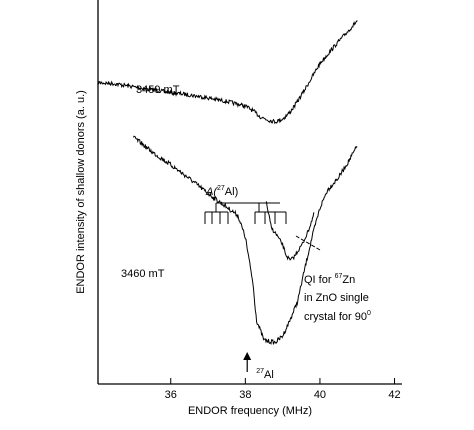 The width and height of the screenshot is (474, 430). I want to click on arrow-label: 27Al, so click(265, 374).